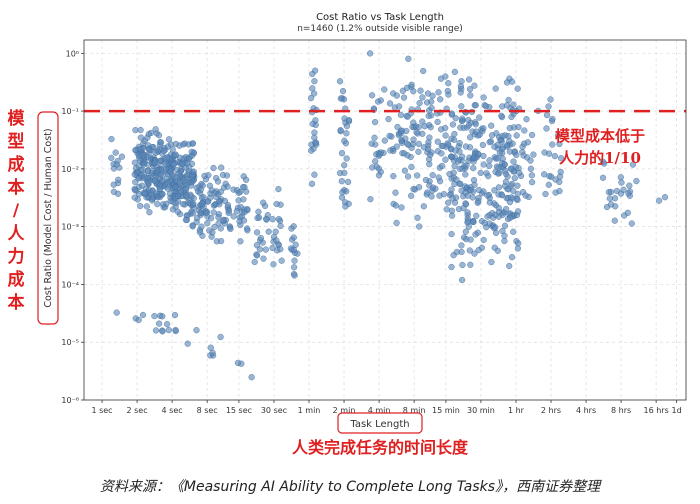  Describe the element at coordinates (17, 118) in the screenshot. I see `ylabel-cn-char: 模` at that location.